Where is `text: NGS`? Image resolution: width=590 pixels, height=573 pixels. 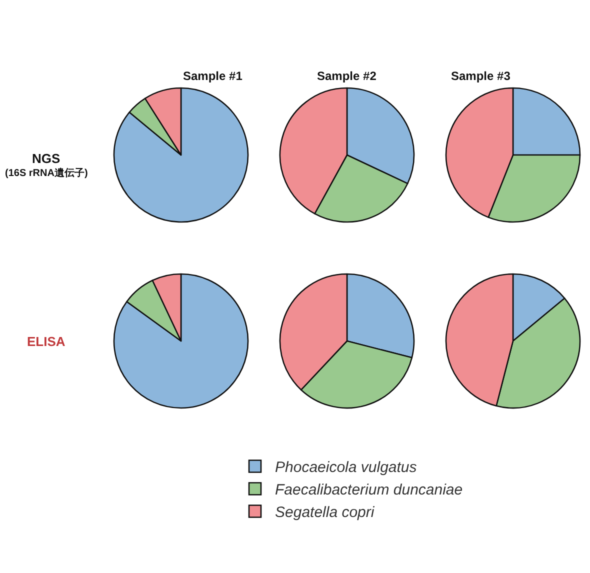
text: NGS is located at coordinates (46, 158).